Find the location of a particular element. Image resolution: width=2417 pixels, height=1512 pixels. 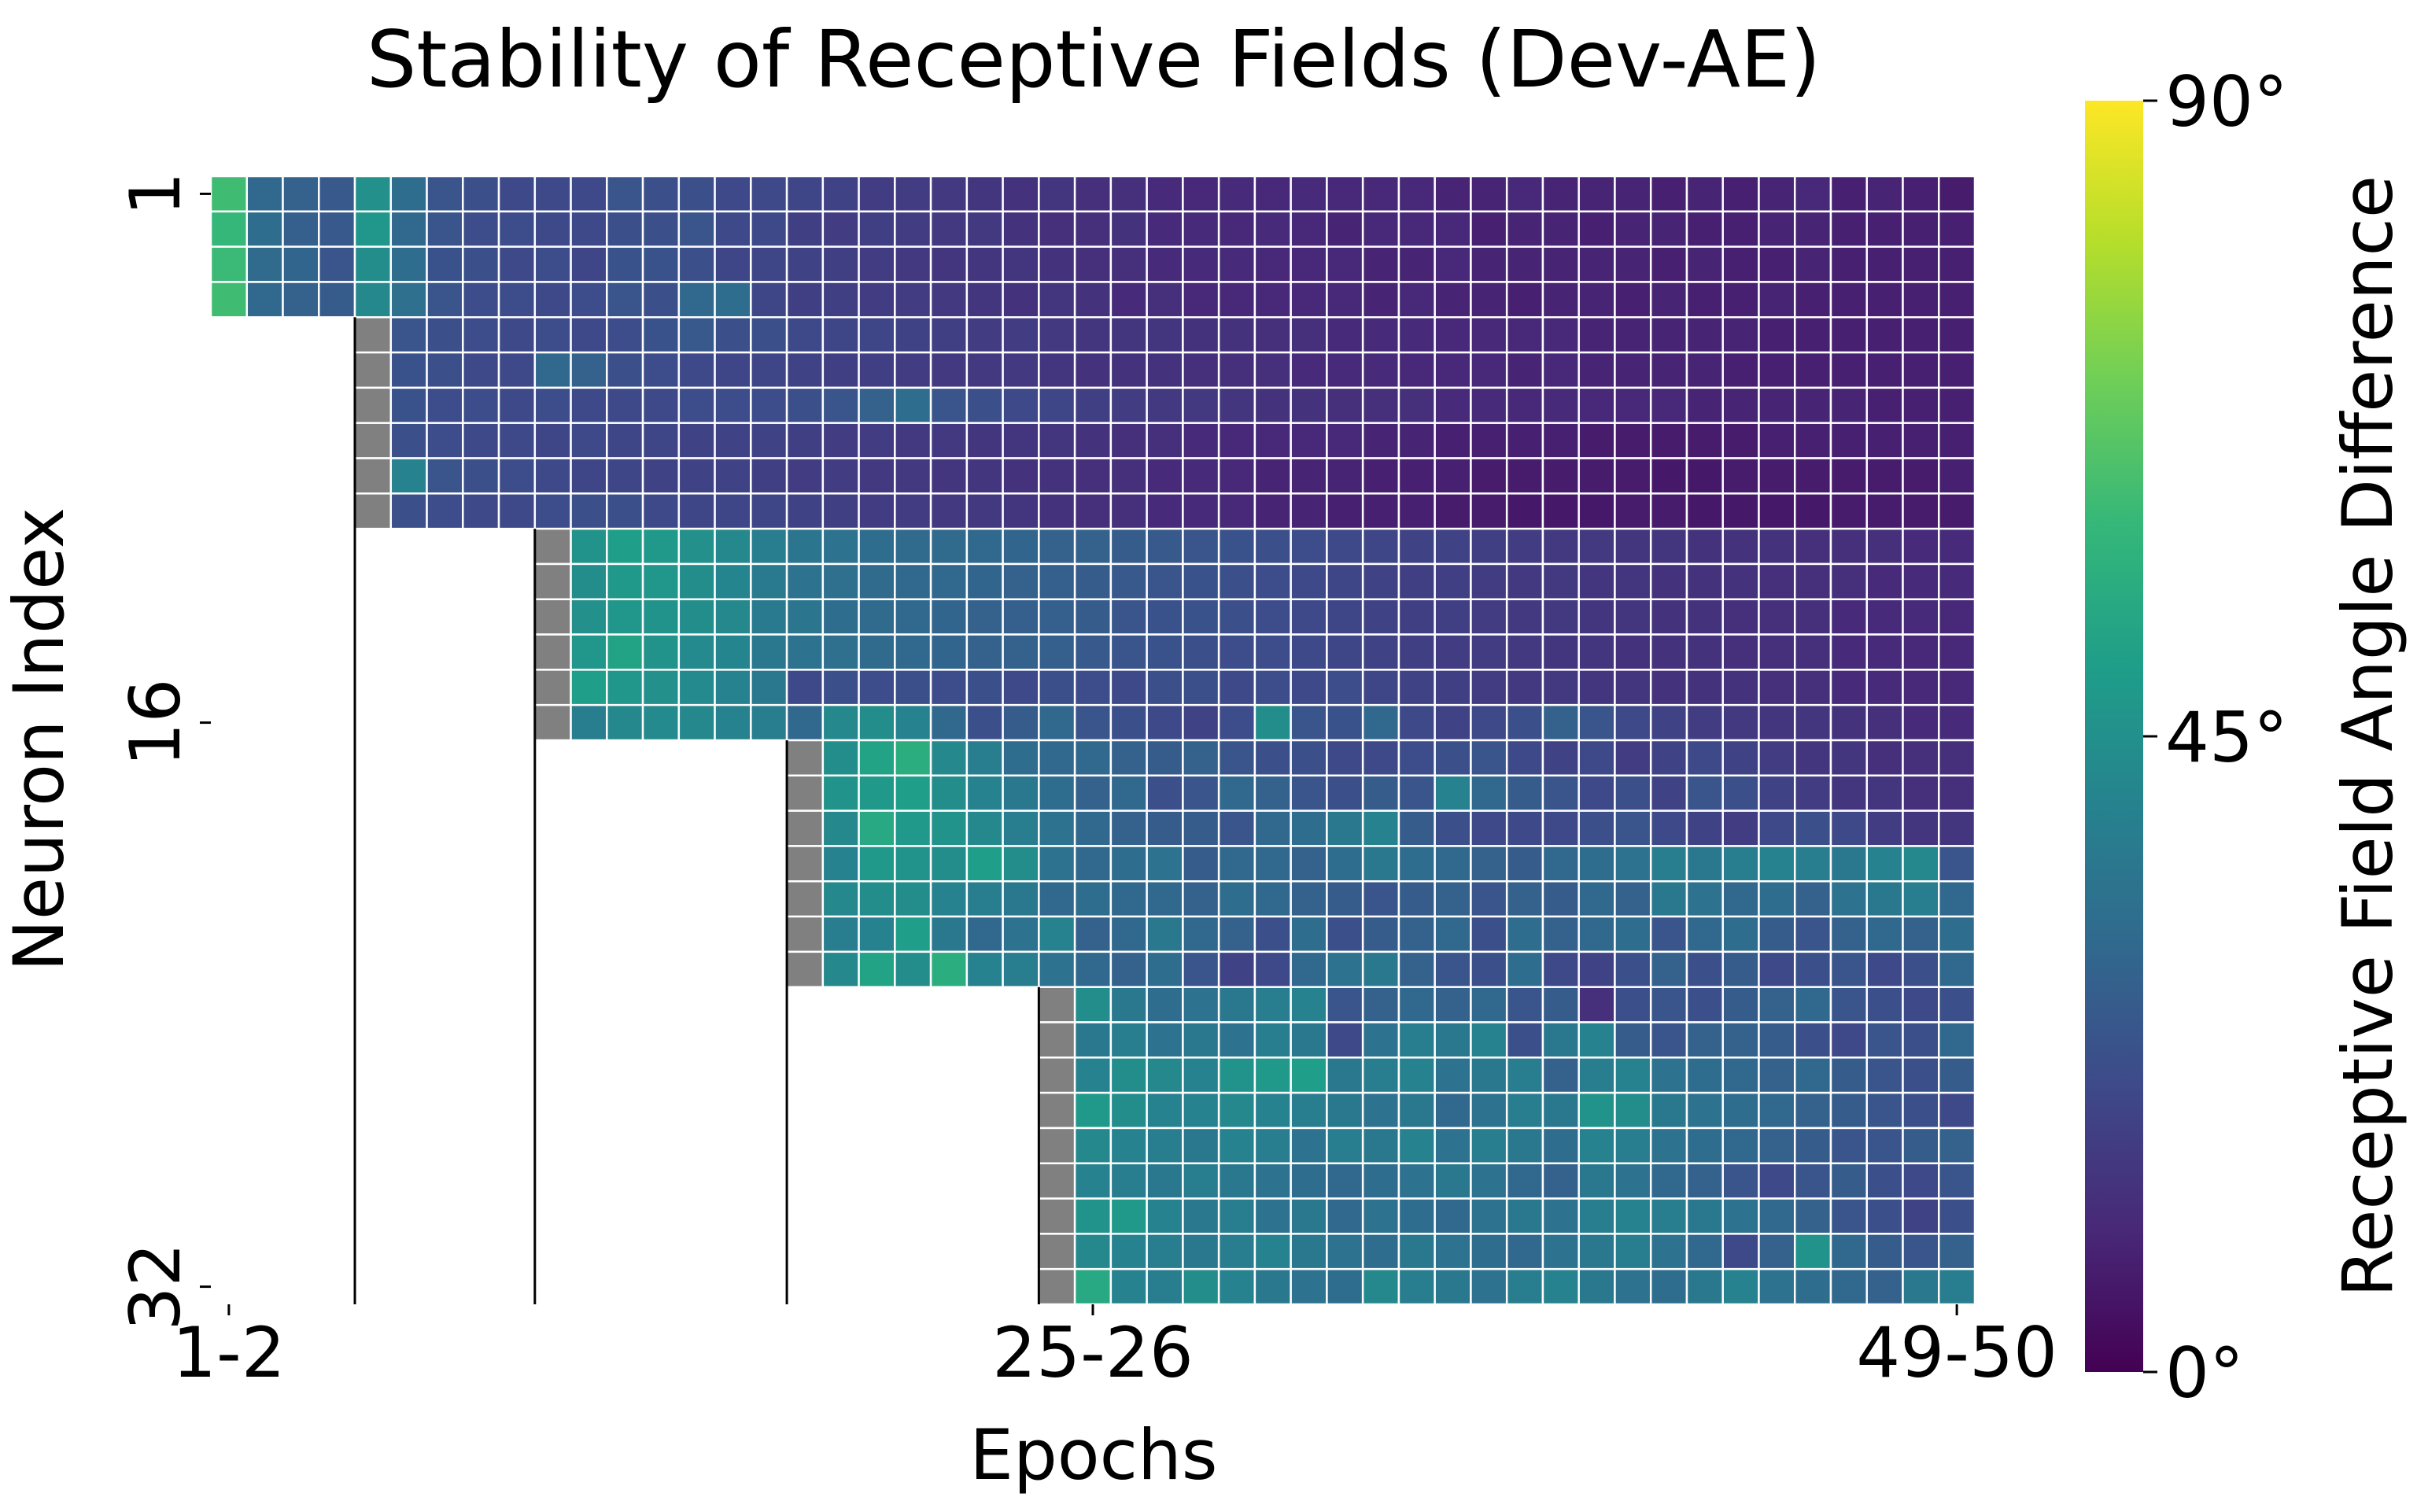

colorbar-tick-label: 90° is located at coordinates (2226, 101).